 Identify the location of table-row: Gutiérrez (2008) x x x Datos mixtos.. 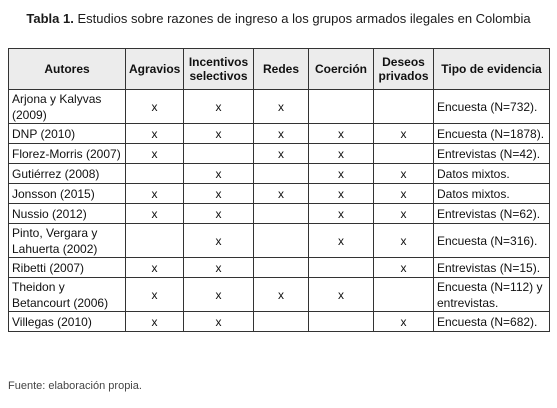
(279, 173).